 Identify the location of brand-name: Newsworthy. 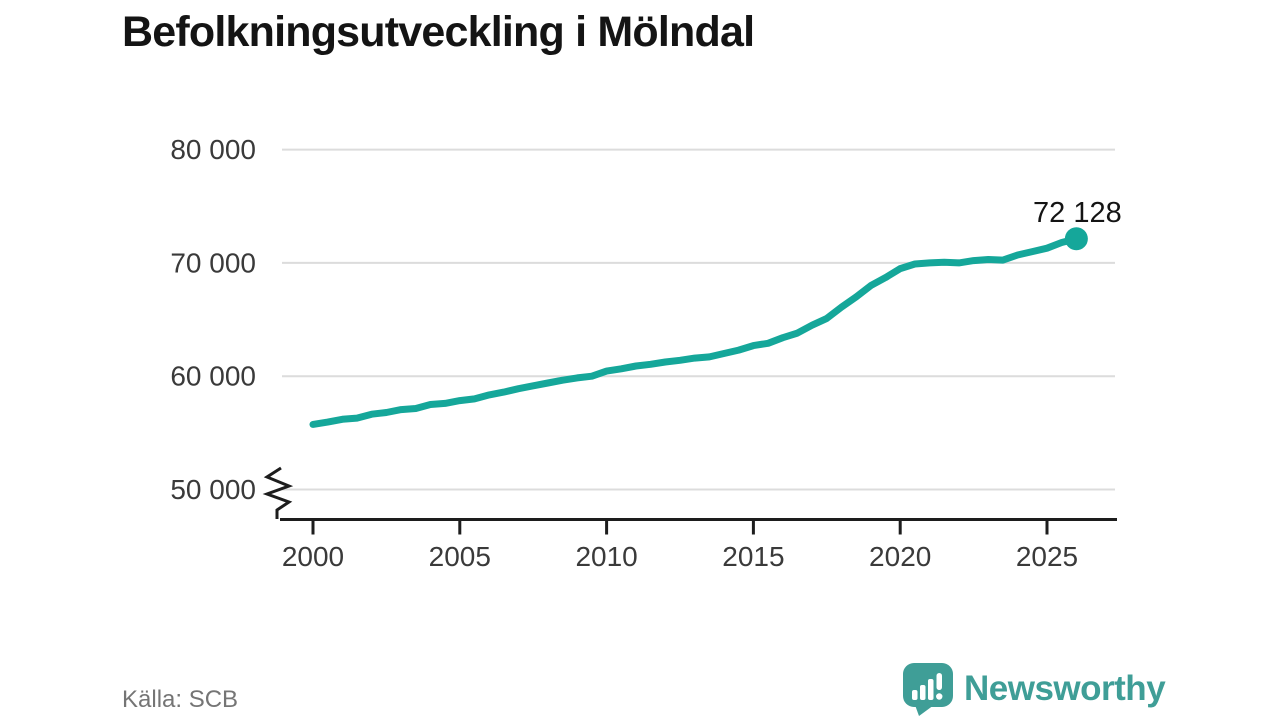
(1065, 688).